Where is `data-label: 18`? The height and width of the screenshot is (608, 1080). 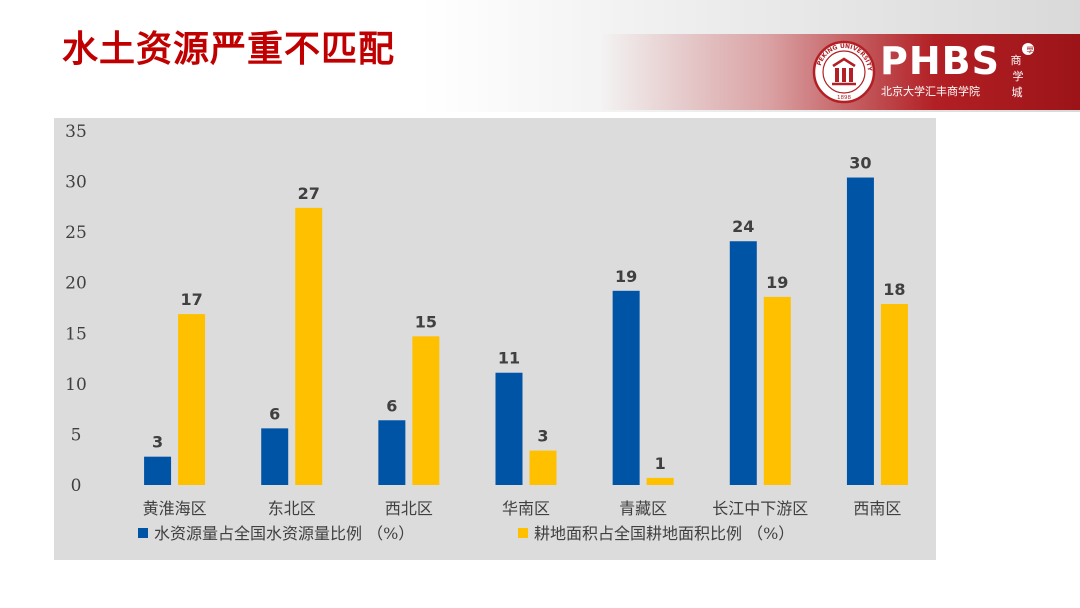 data-label: 18 is located at coordinates (894, 289).